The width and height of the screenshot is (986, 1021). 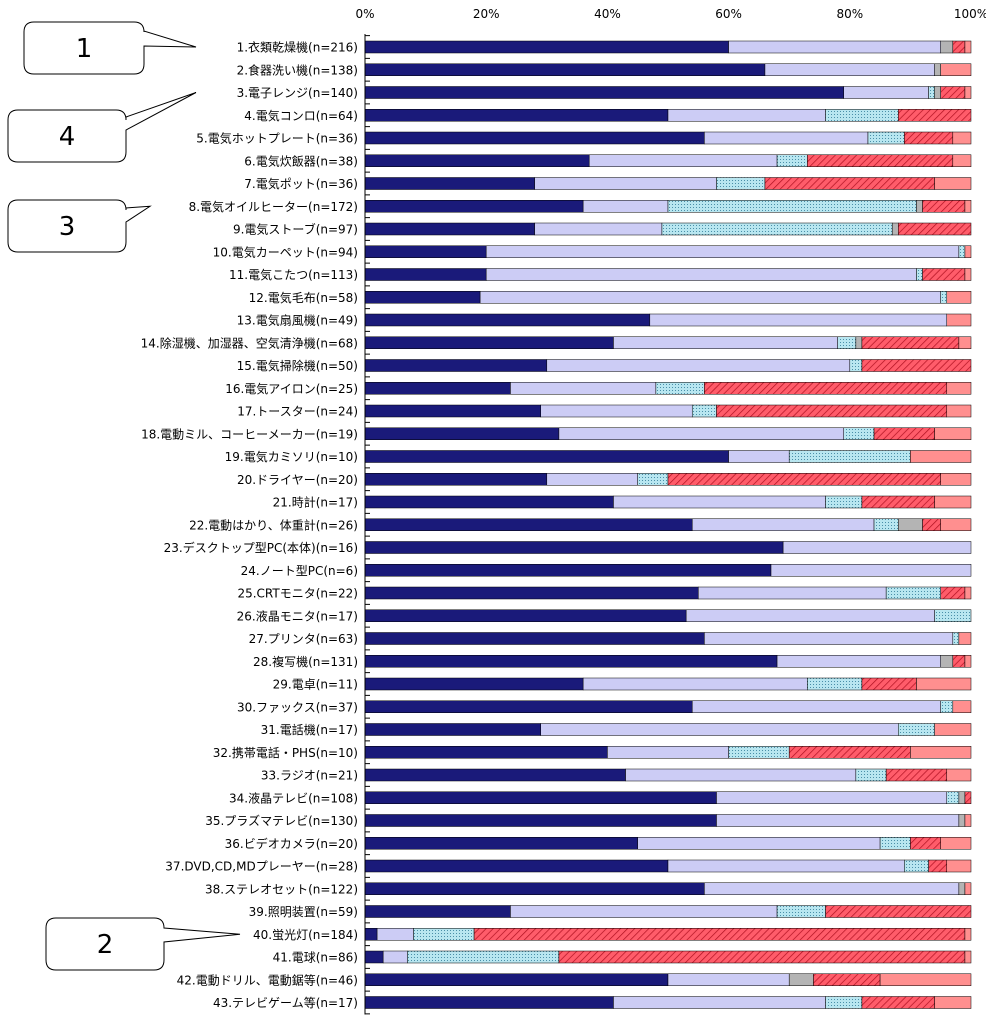 What do you see at coordinates (301, 183) in the screenshot?
I see `category-label: 7.電気ポット(n=36)` at bounding box center [301, 183].